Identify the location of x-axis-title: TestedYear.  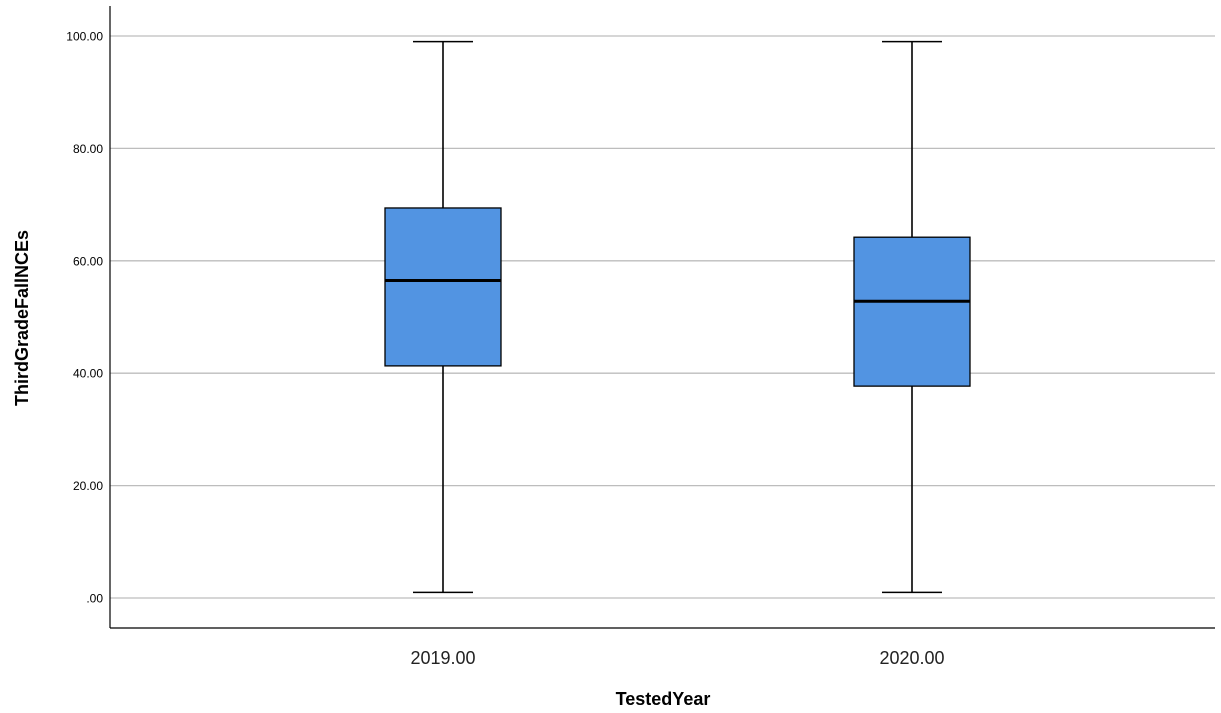
(663, 699).